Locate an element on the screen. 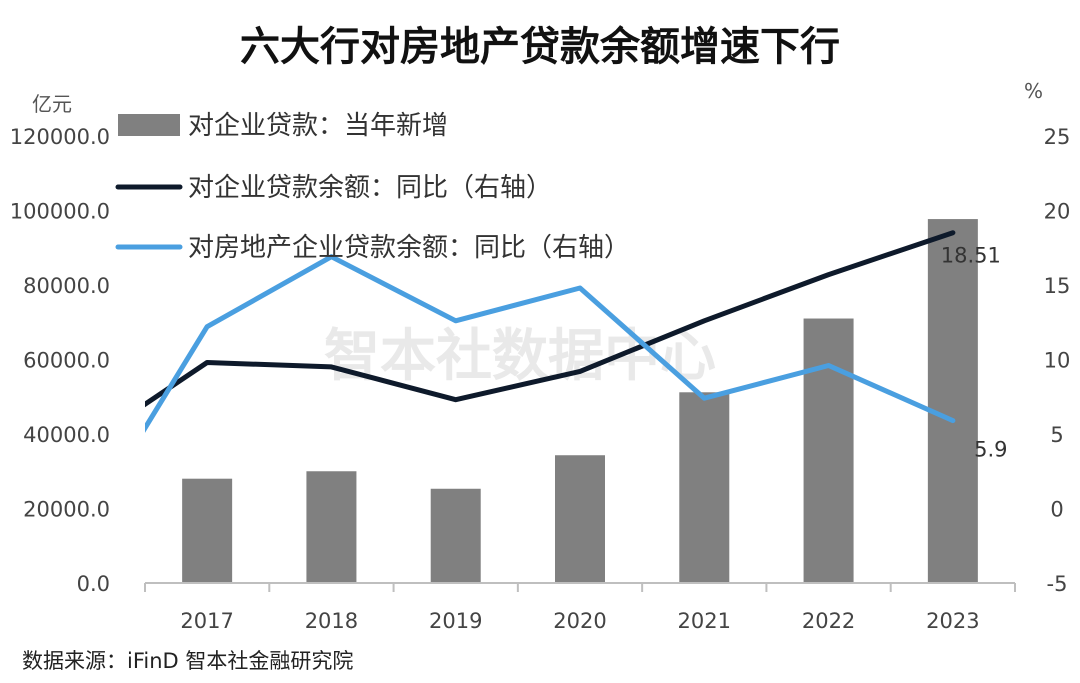  x-tick-label-2021: 2021 is located at coordinates (704, 621).